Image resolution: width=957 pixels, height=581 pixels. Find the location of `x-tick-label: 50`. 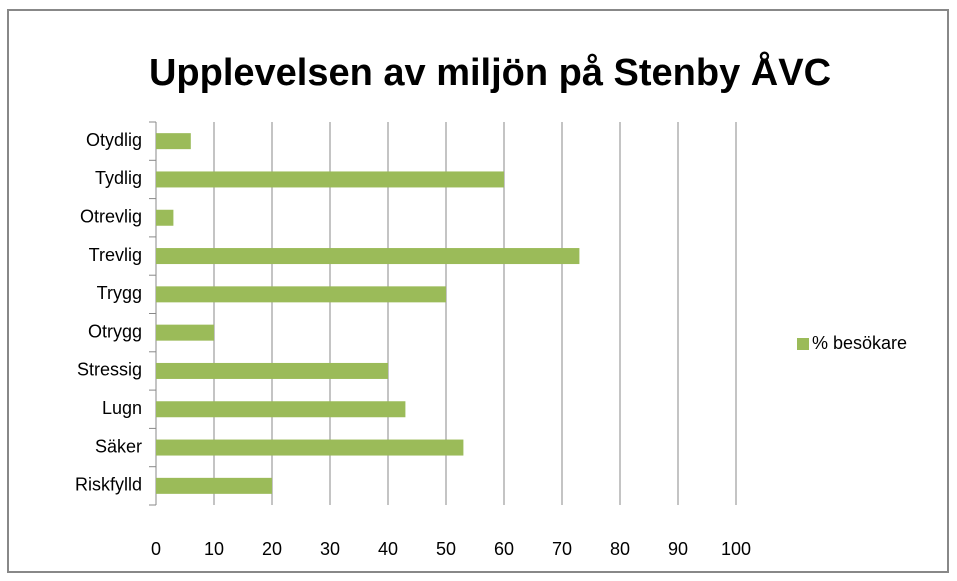

x-tick-label: 50 is located at coordinates (446, 549).